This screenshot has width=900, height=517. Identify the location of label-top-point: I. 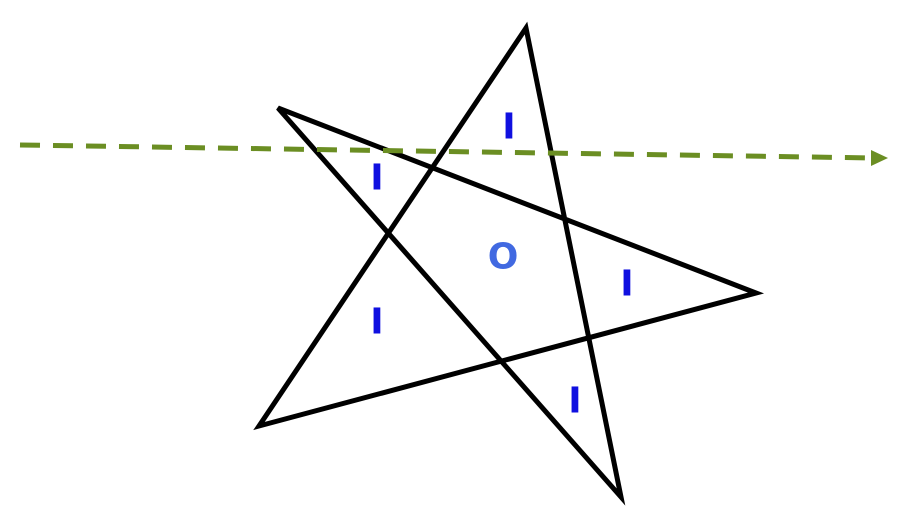
(508, 127).